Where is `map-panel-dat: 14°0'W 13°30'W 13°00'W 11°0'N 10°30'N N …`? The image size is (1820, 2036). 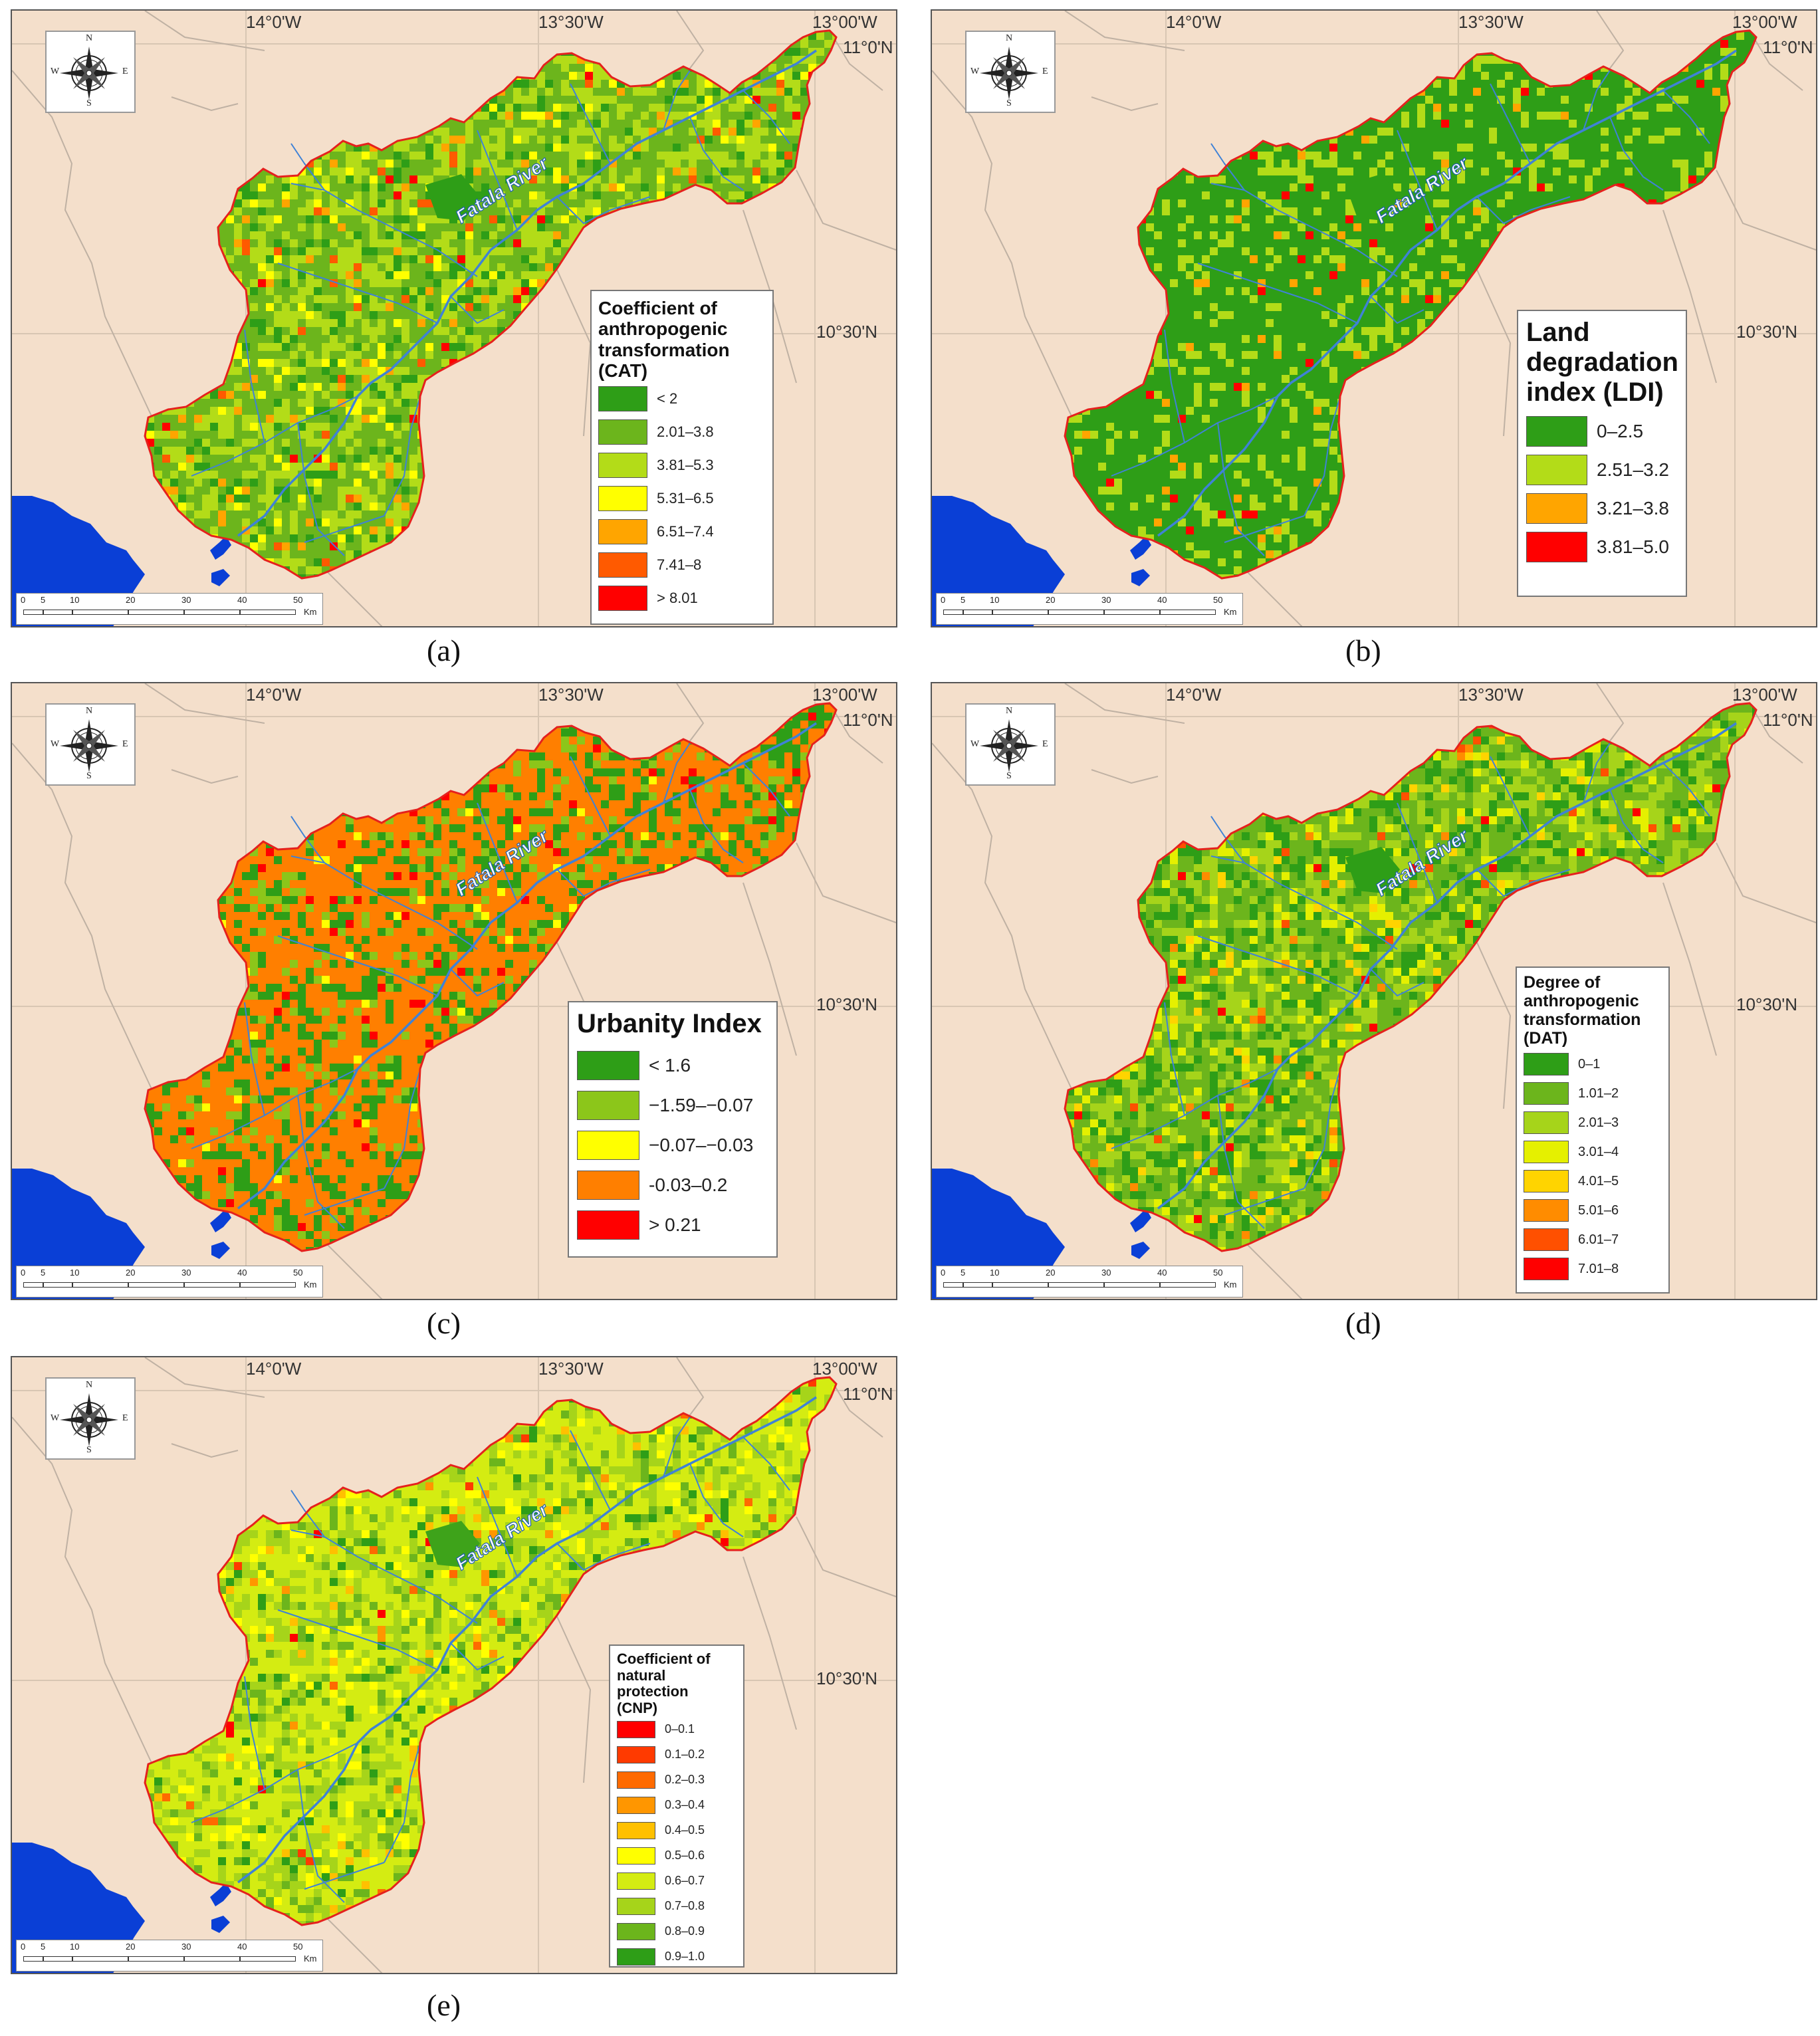
map-panel-dat: 14°0'W 13°30'W 13°00'W 11°0'N 10°30'N N … is located at coordinates (1374, 991).